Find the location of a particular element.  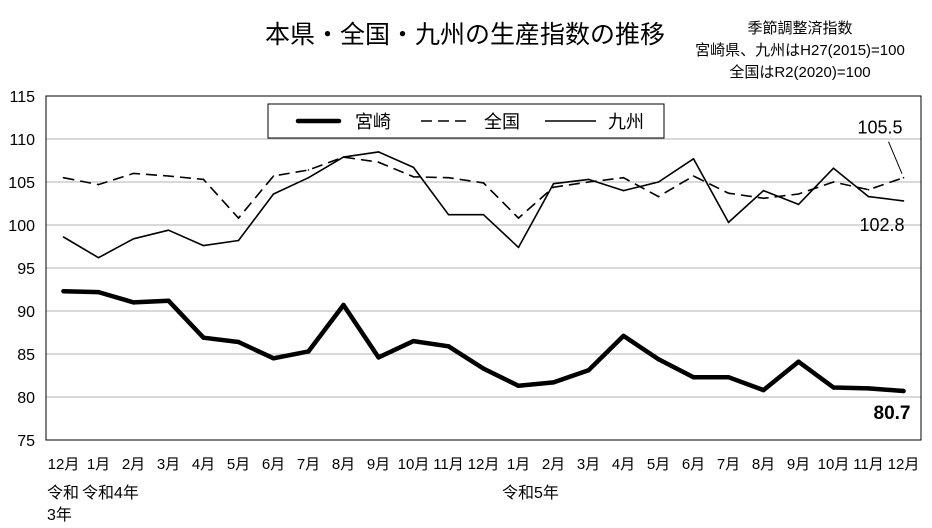

y-axis-labels: 75 80 85 90 95 100 105 110 115 is located at coordinates (21, 269).